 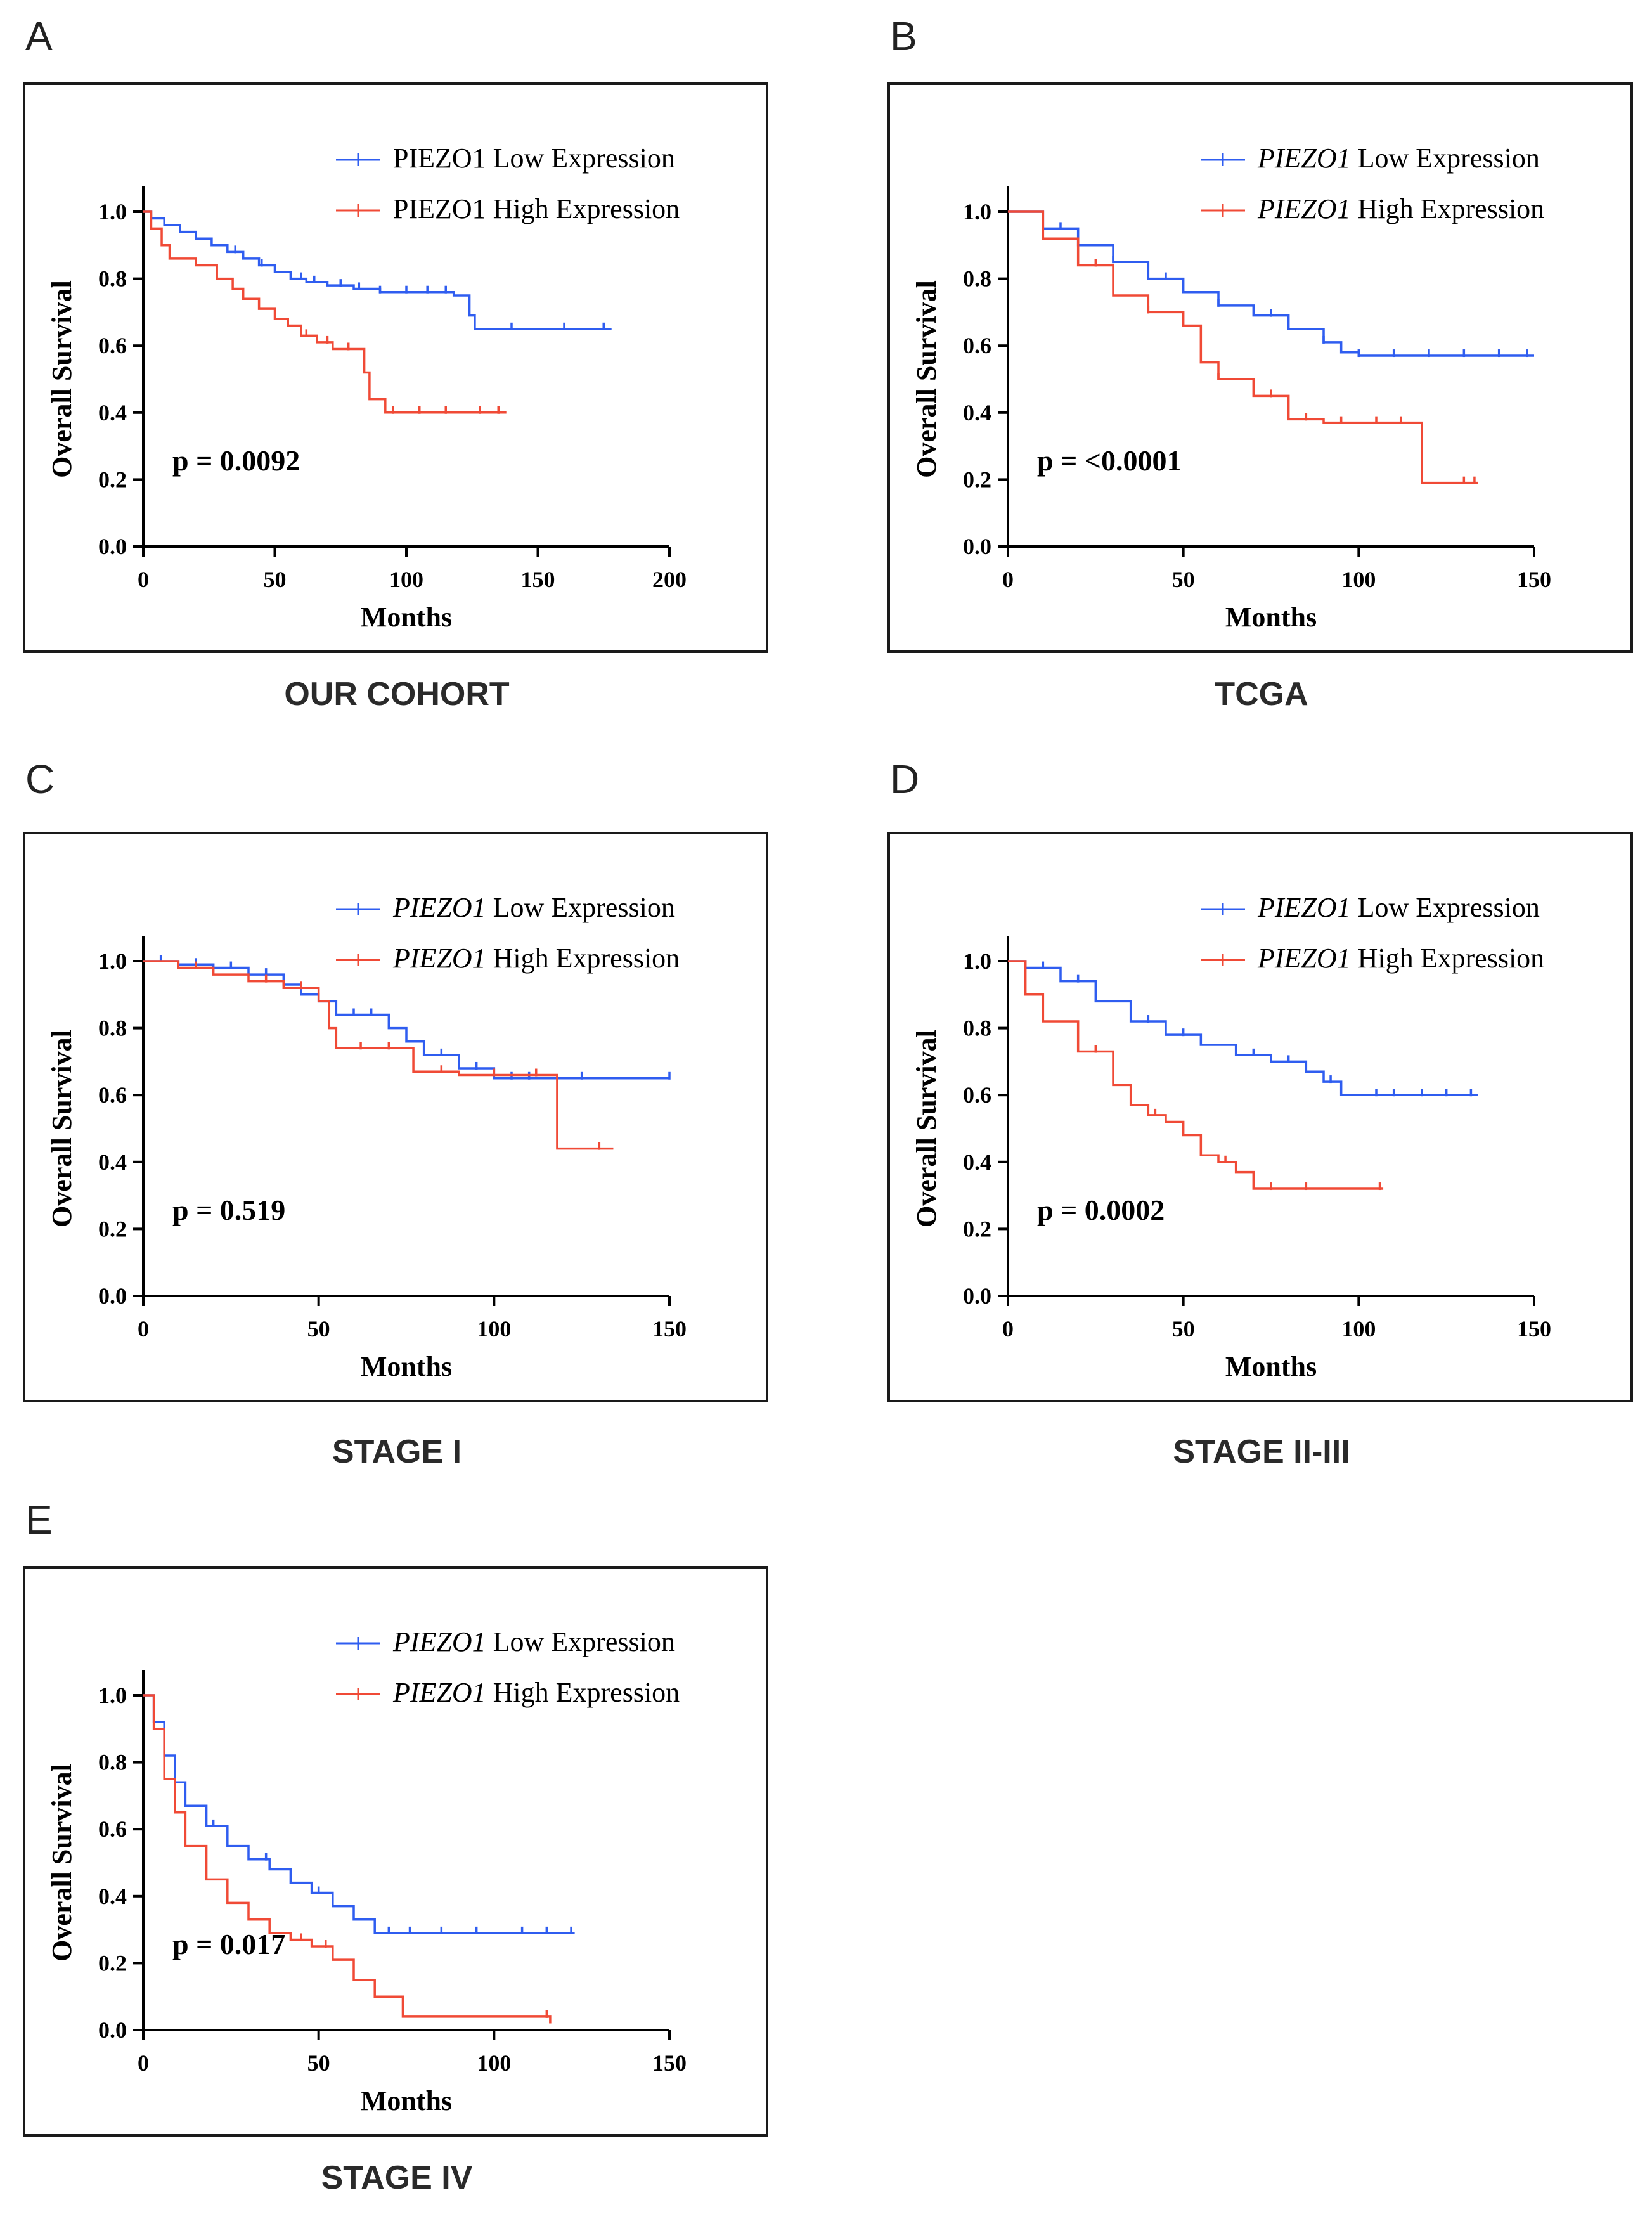 What do you see at coordinates (228, 1944) in the screenshot?
I see `p-value: p = 0.017` at bounding box center [228, 1944].